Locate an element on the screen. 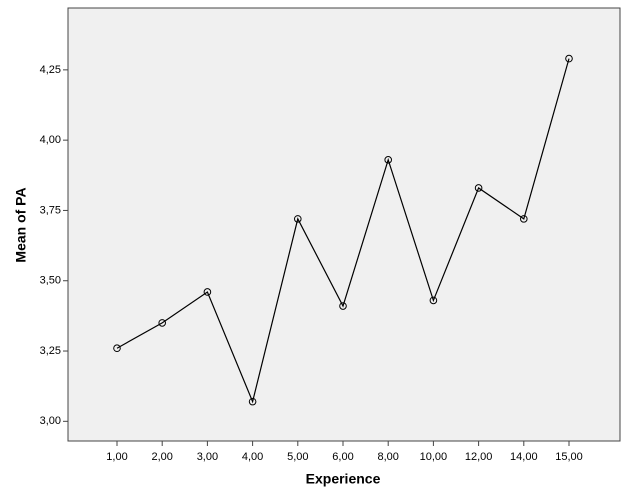 The height and width of the screenshot is (502, 627). x-axis-title: Experience is located at coordinates (343, 479).